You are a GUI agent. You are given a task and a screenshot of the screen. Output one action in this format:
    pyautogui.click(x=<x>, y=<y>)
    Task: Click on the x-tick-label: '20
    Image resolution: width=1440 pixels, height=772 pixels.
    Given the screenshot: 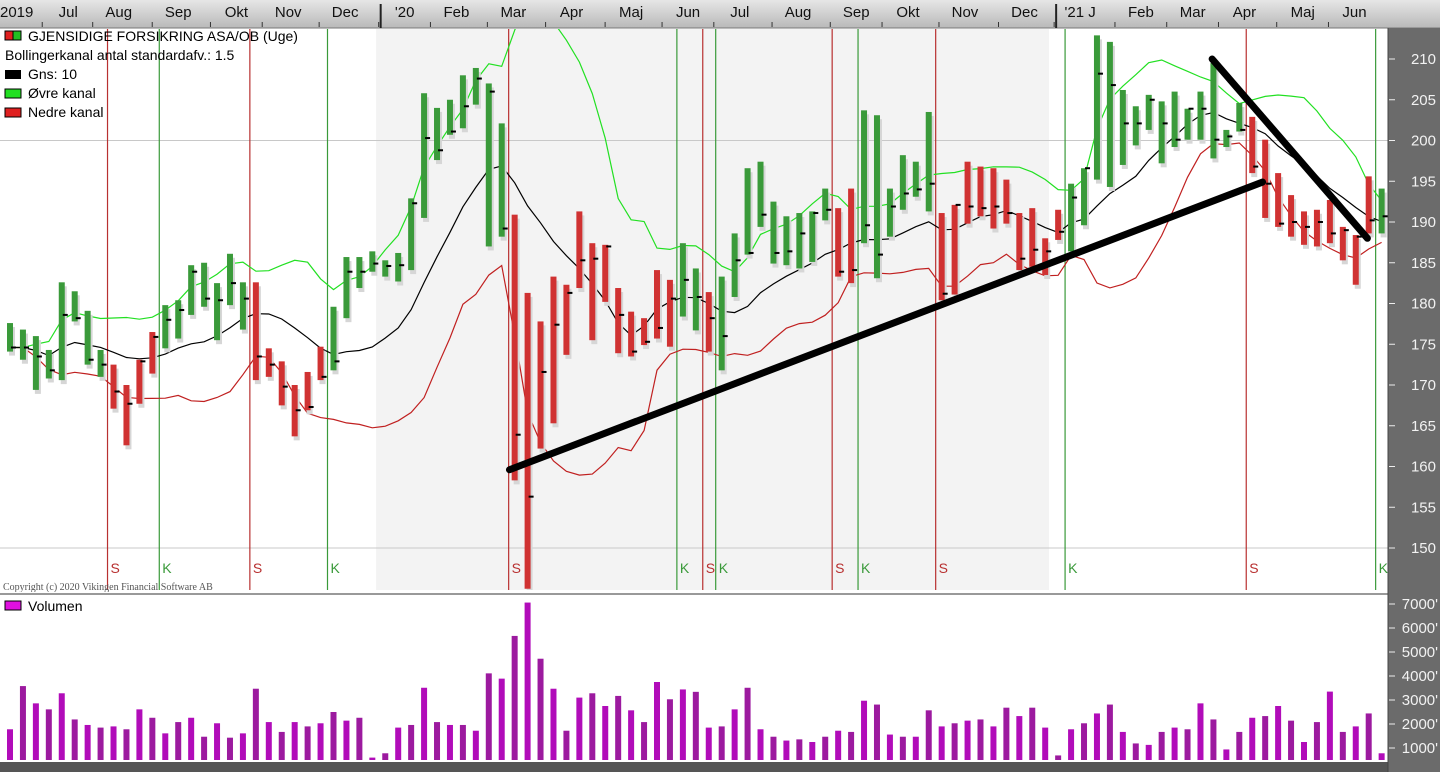 What is the action you would take?
    pyautogui.click(x=405, y=12)
    